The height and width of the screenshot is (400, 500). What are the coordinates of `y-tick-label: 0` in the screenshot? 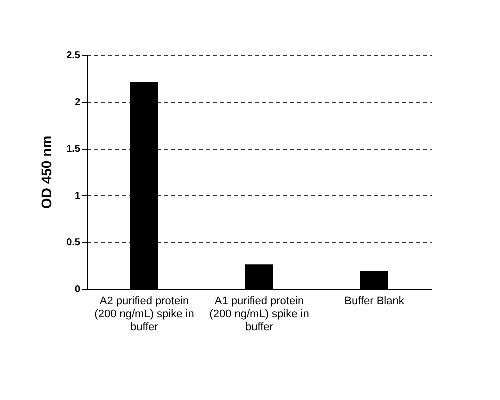 It's located at (77, 290).